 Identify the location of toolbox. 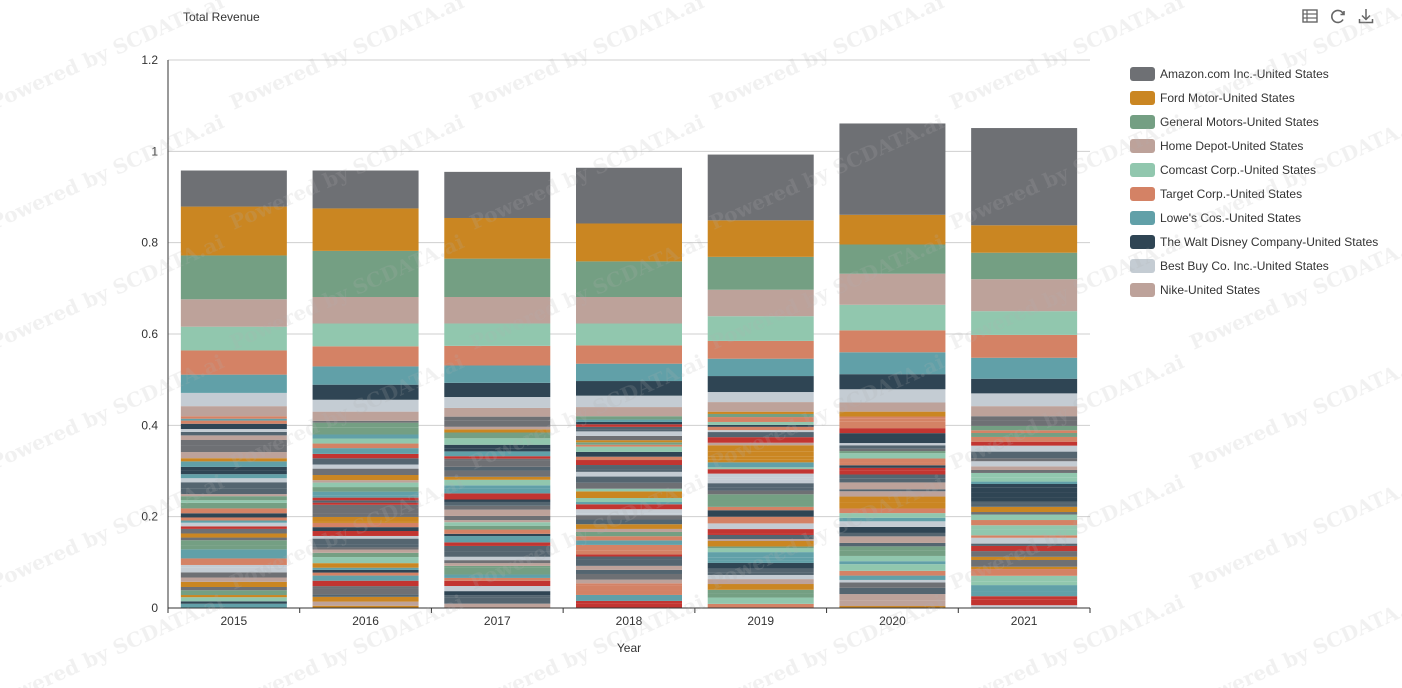
(1338, 16).